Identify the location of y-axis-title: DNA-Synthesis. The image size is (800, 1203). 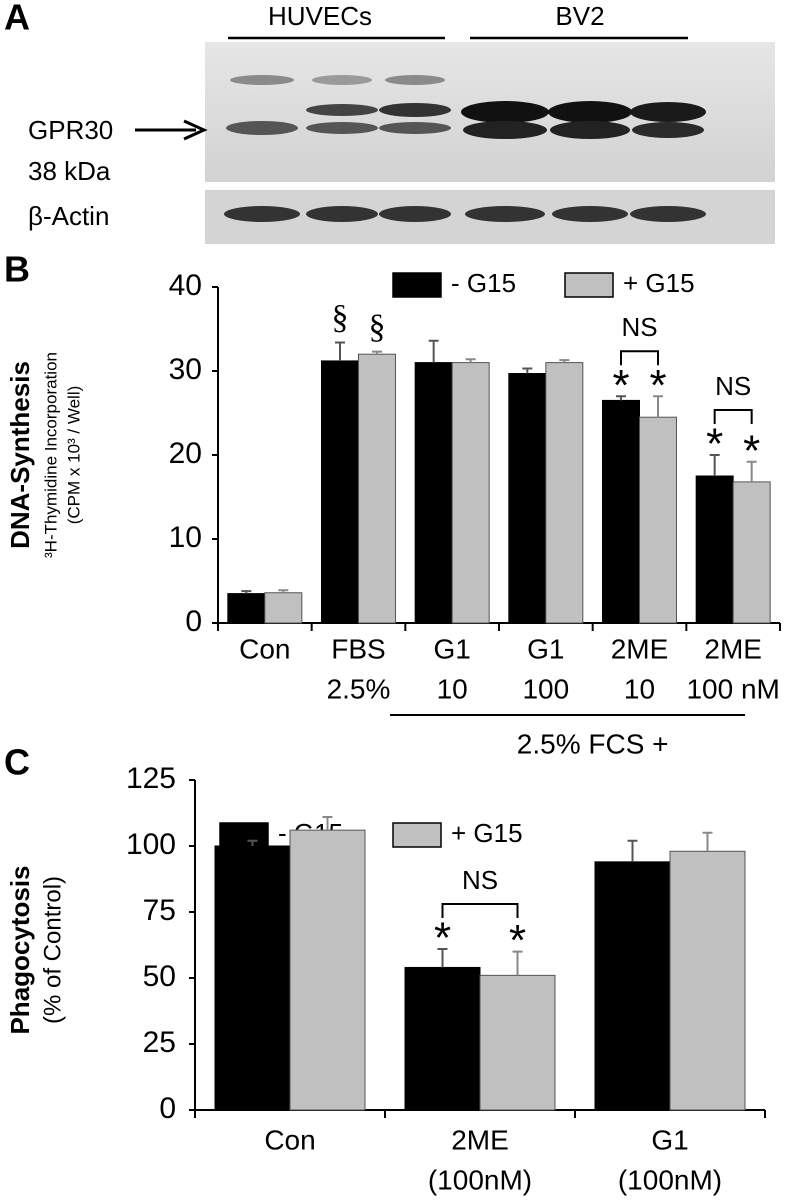
(20, 455).